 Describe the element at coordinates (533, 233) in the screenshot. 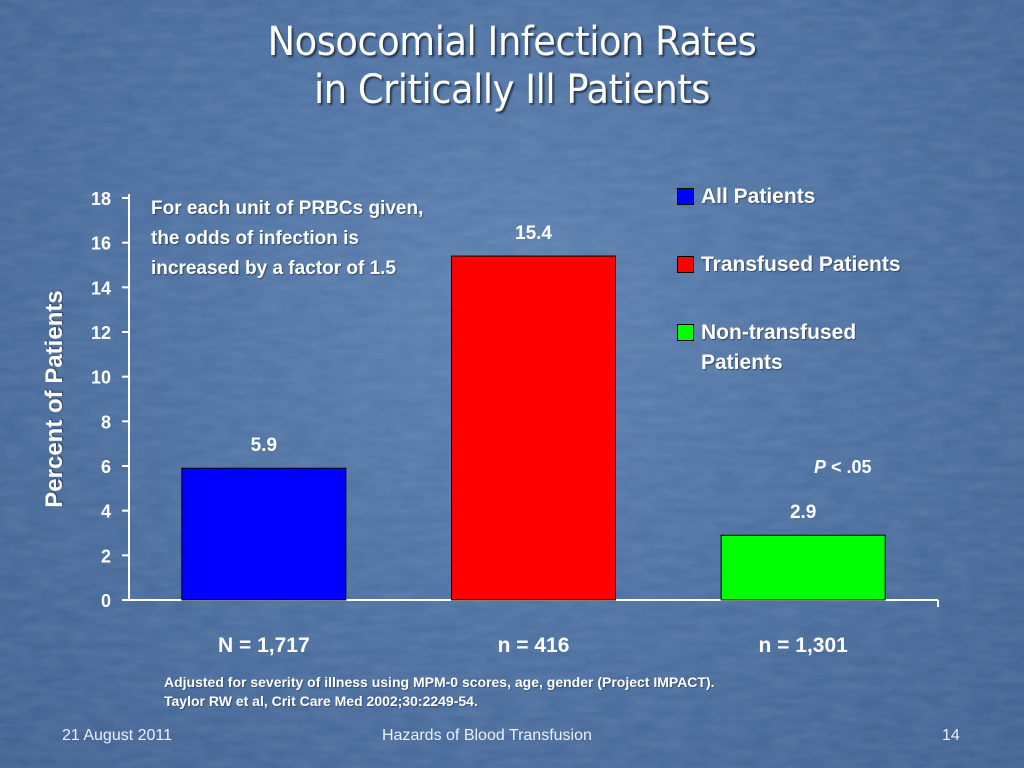

I see `bar-data-label: 15.4` at that location.